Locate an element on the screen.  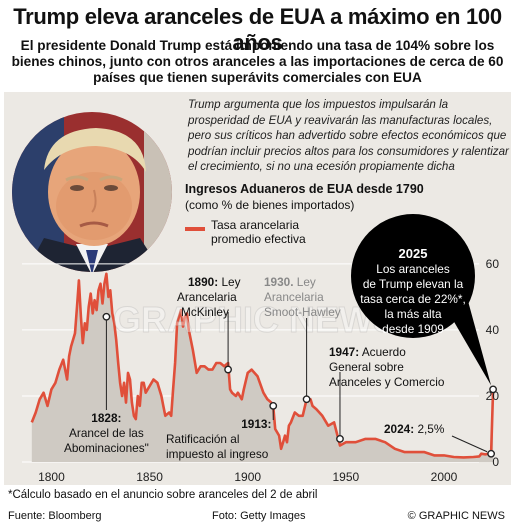
y-tick-label: 0 is located at coordinates (495, 462).